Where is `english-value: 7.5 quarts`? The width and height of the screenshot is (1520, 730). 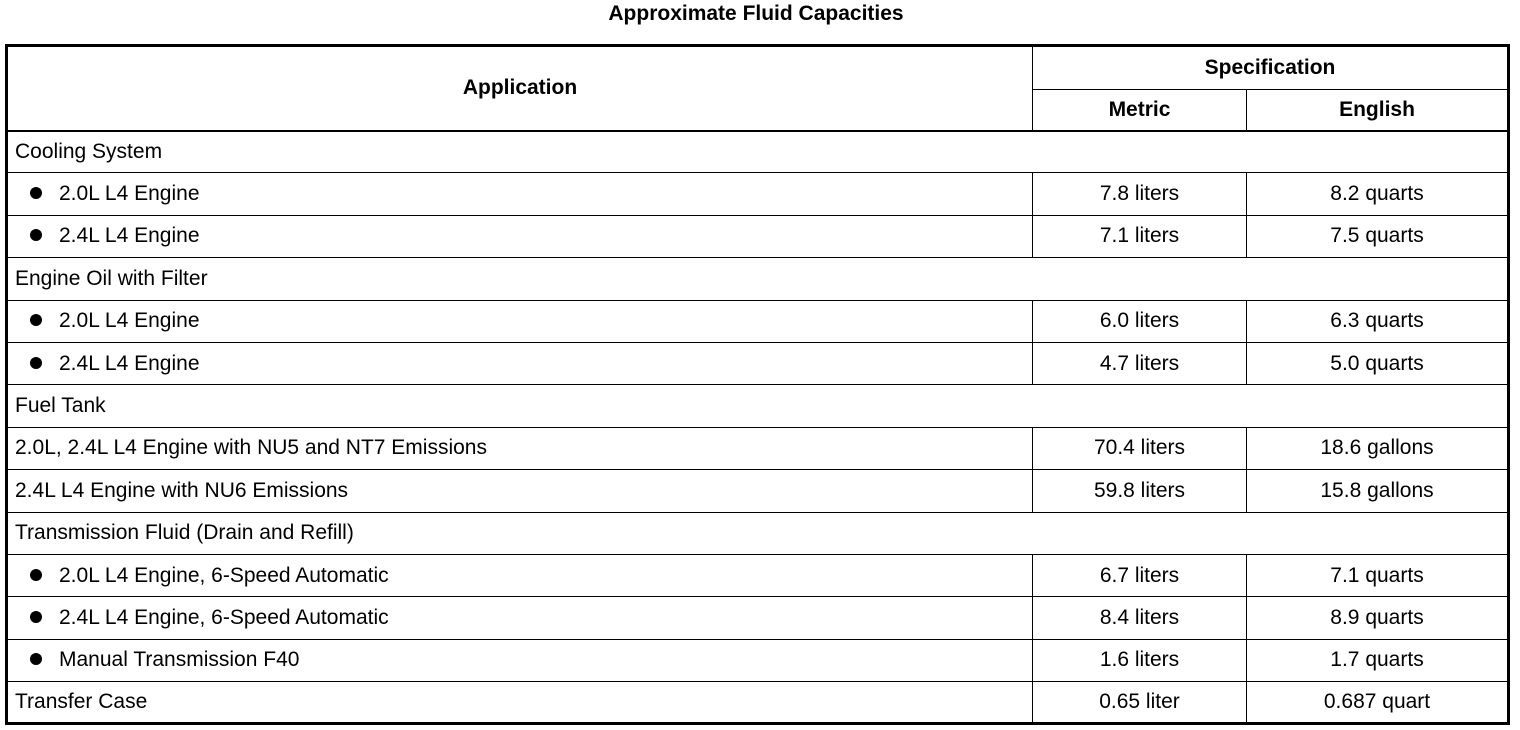
english-value: 7.5 quarts is located at coordinates (1377, 236).